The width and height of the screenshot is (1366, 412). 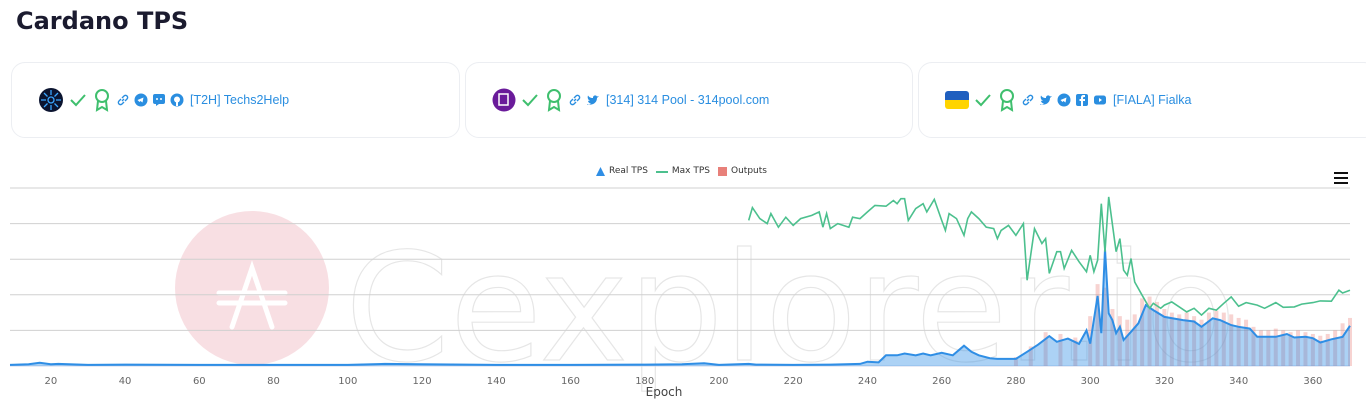 I want to click on x-tick-label: 20, so click(x=50, y=381).